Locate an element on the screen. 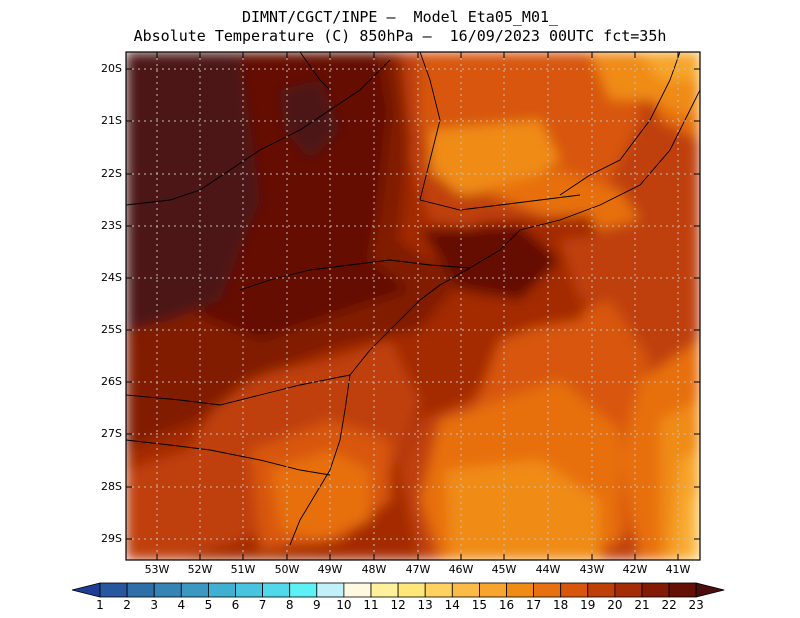 This screenshot has width=800, height=618. colorbar-label: 22 is located at coordinates (669, 605).